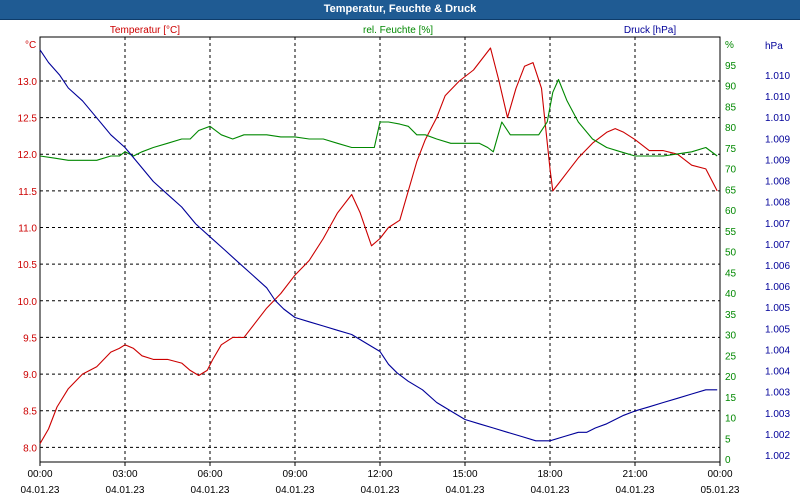 This screenshot has height=500, width=800. I want to click on humidity-tick-label: 65, so click(731, 190).